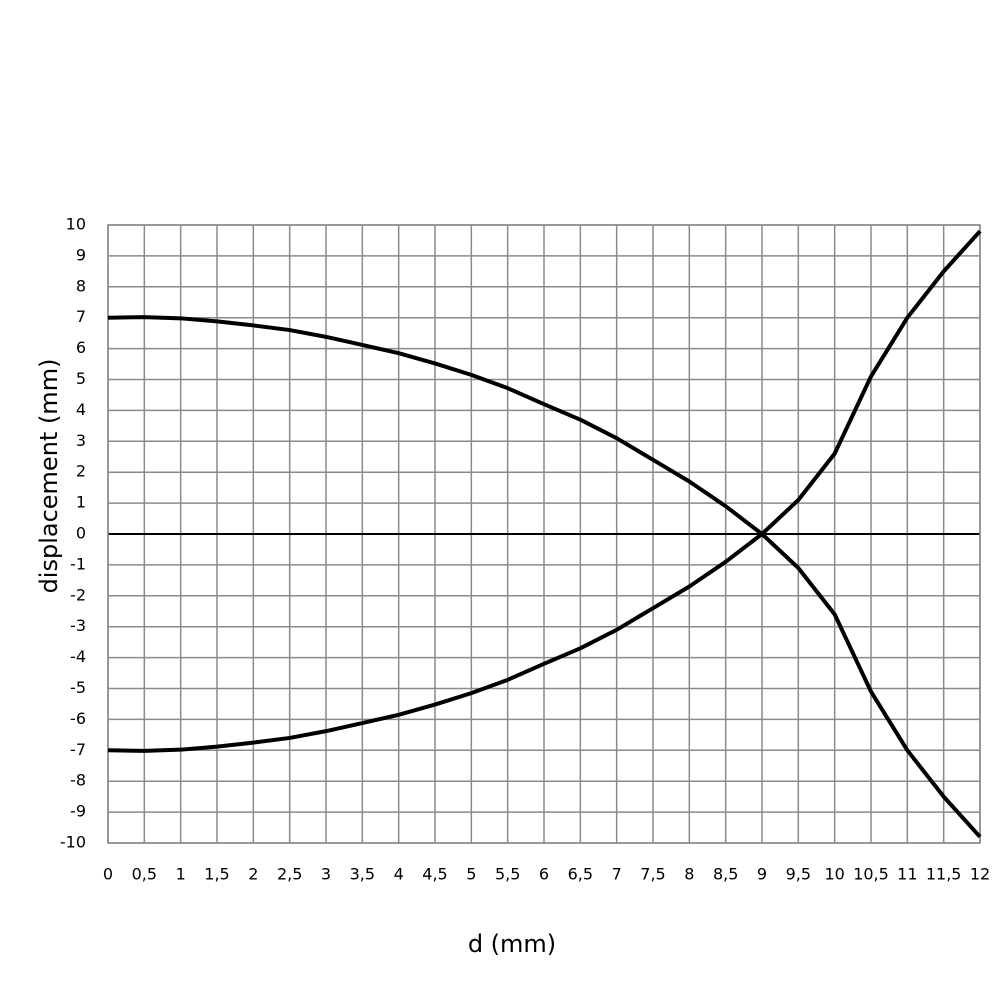 Image resolution: width=1000 pixels, height=1000 pixels. I want to click on x-tick-label: 3,5, so click(362, 874).